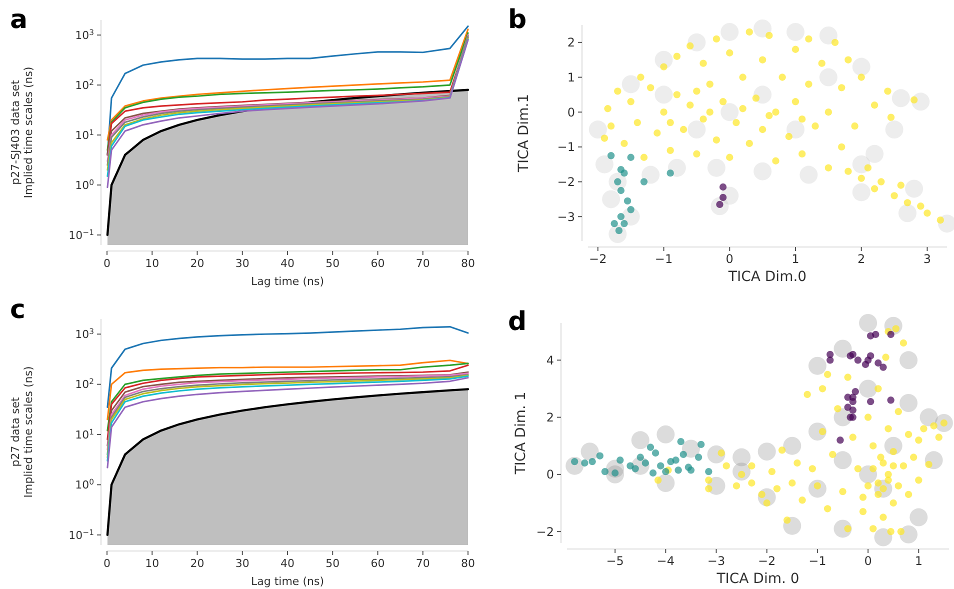 This screenshot has height=589, width=954. Describe the element at coordinates (19, 20) in the screenshot. I see `chart-title: a` at that location.